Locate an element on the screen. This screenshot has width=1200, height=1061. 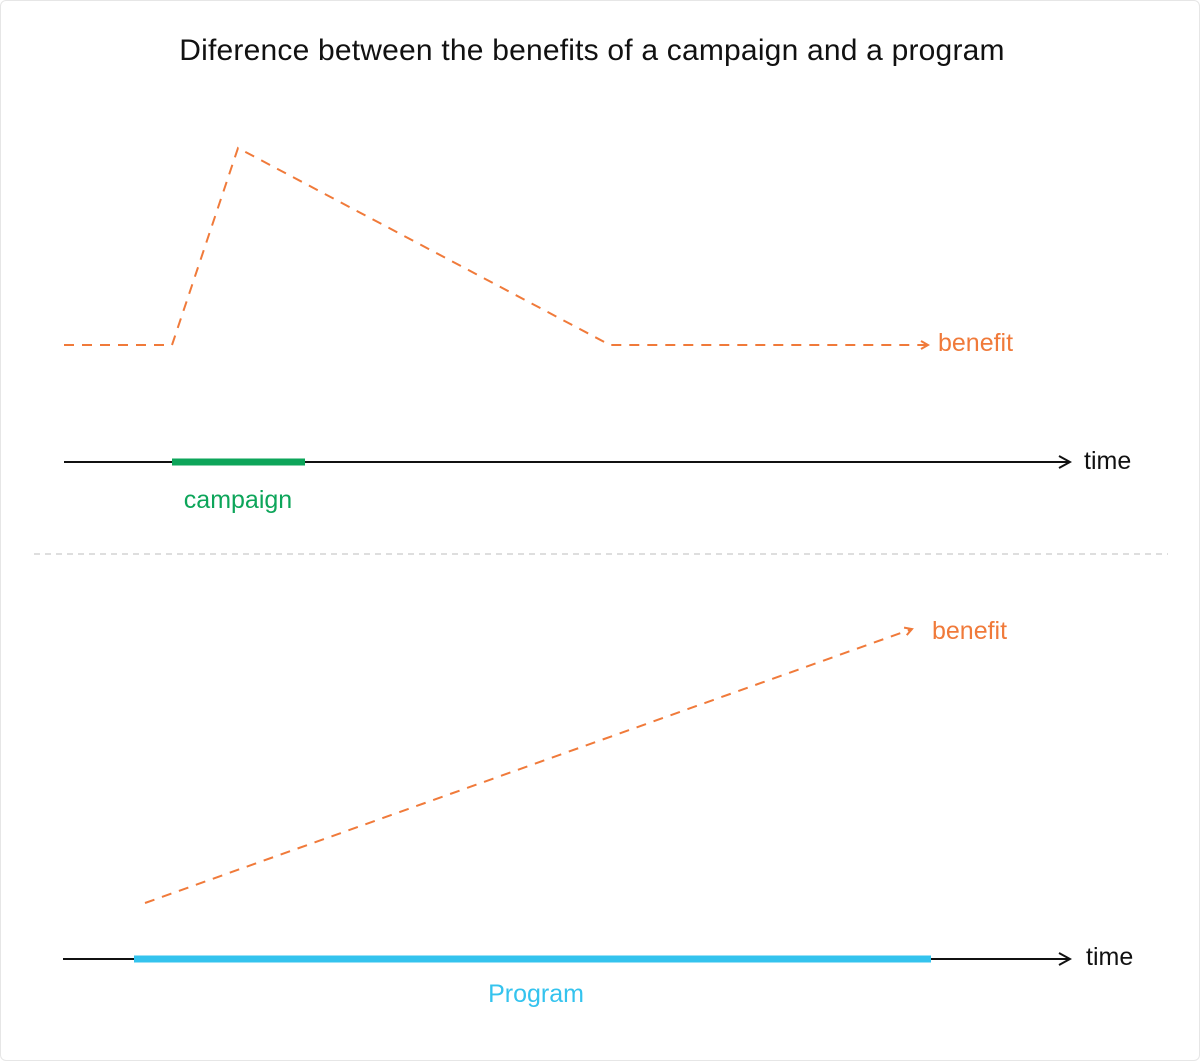
campaign-benefit-curve is located at coordinates (496, 245).